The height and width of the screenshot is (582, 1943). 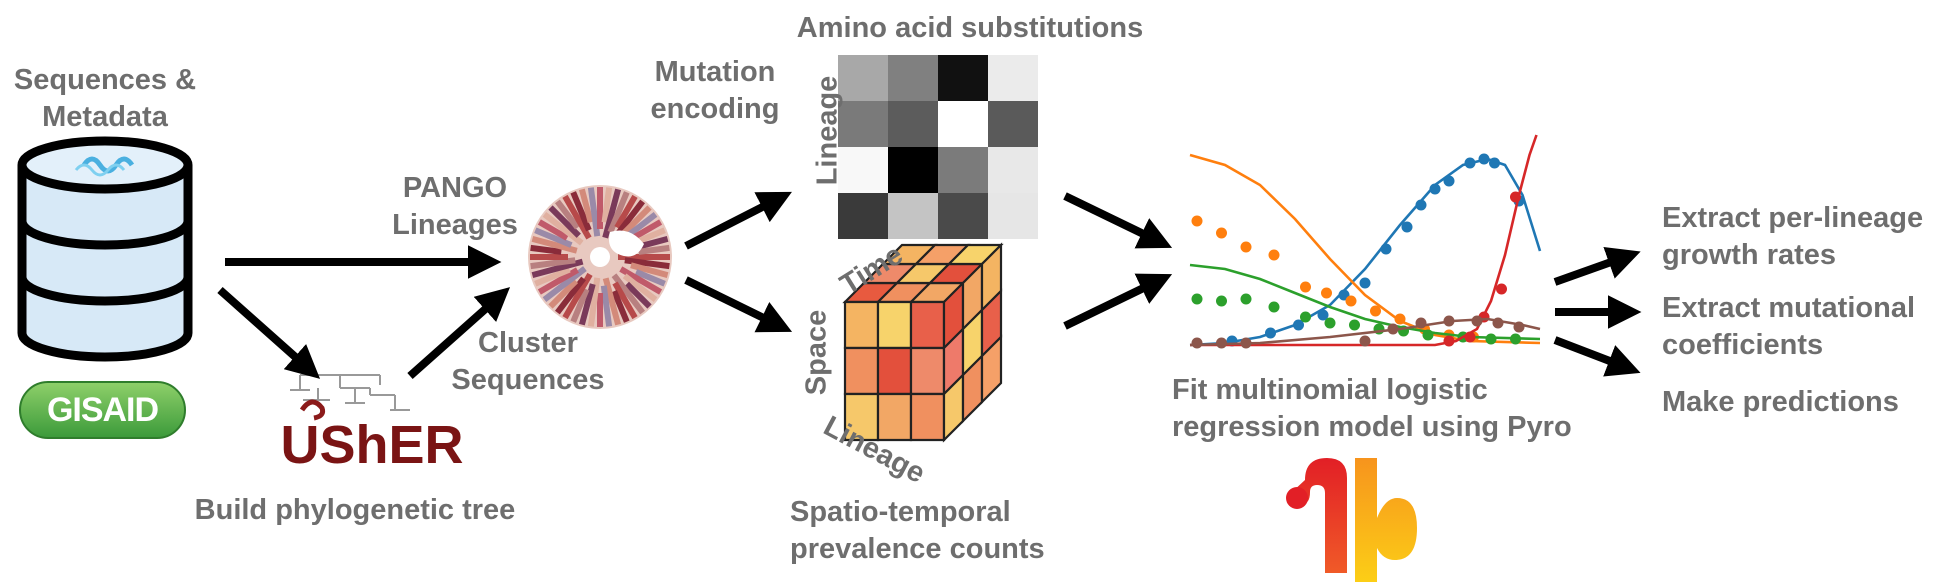 I want to click on pango-label: PANGO Lineages, so click(x=455, y=206).